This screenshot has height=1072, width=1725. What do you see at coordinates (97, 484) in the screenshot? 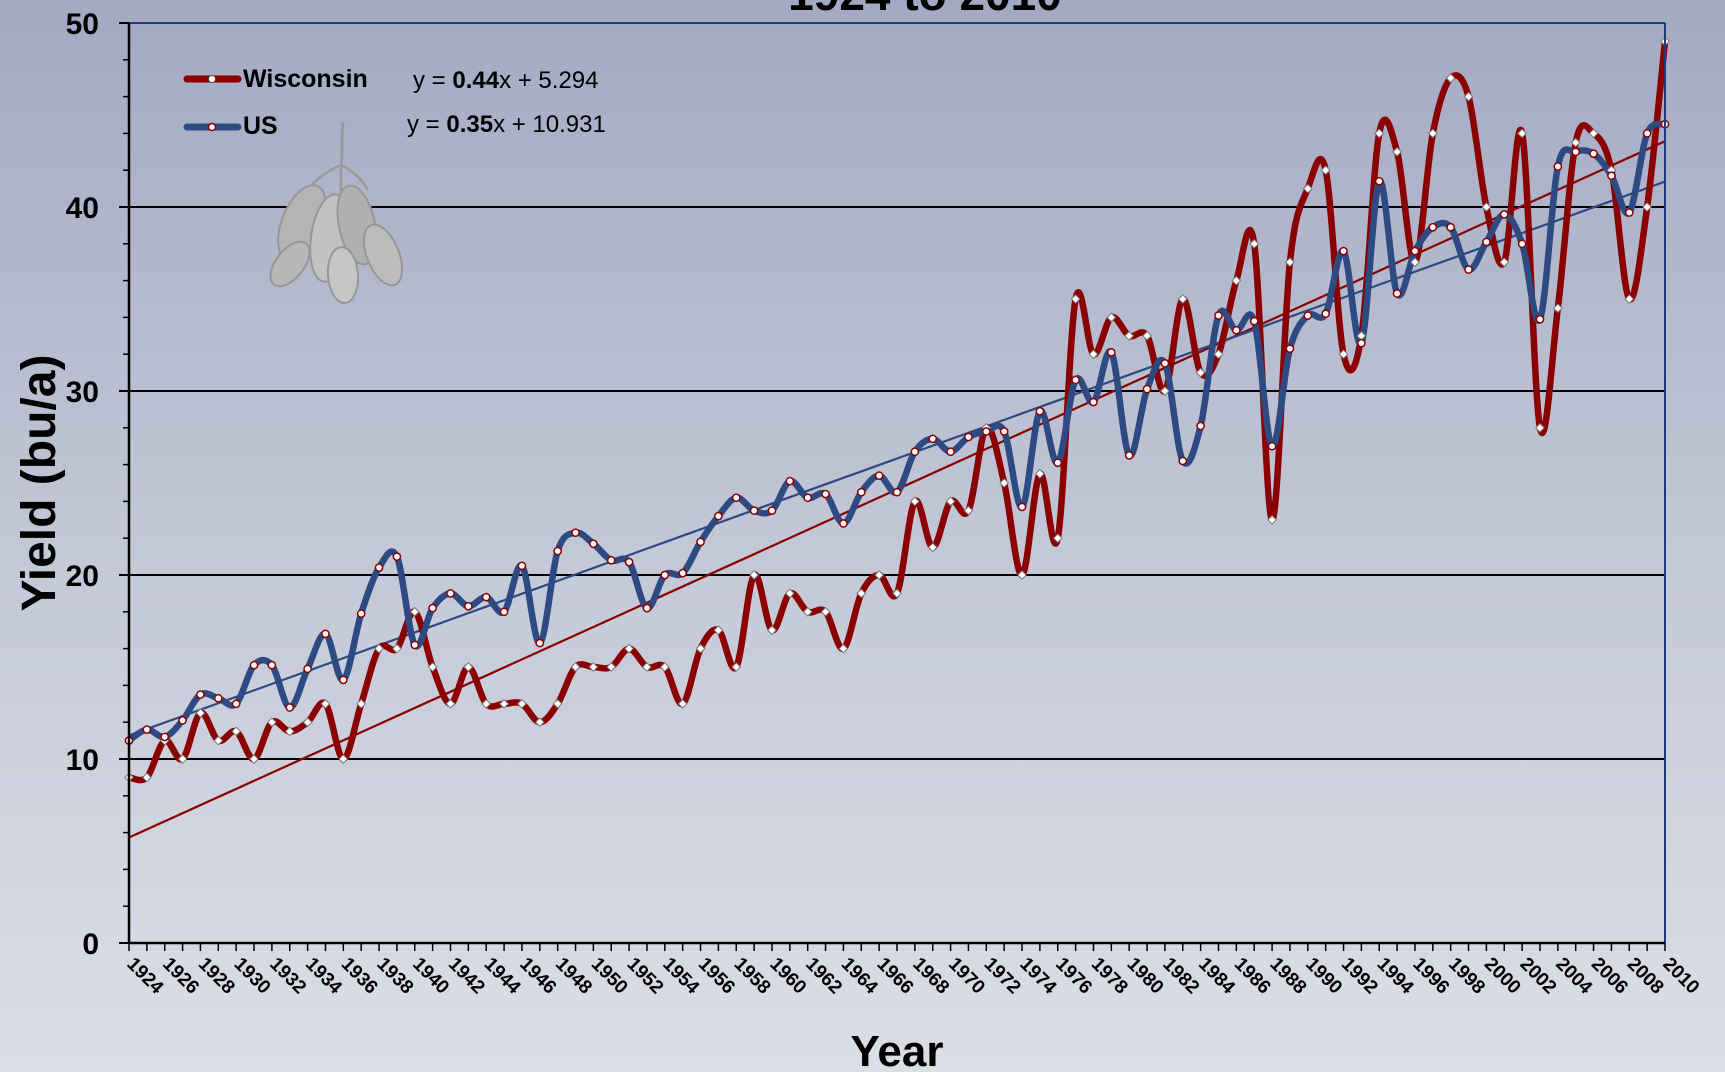
I see `y-axis-ticks: 0 10 20 30 40 50` at bounding box center [97, 484].